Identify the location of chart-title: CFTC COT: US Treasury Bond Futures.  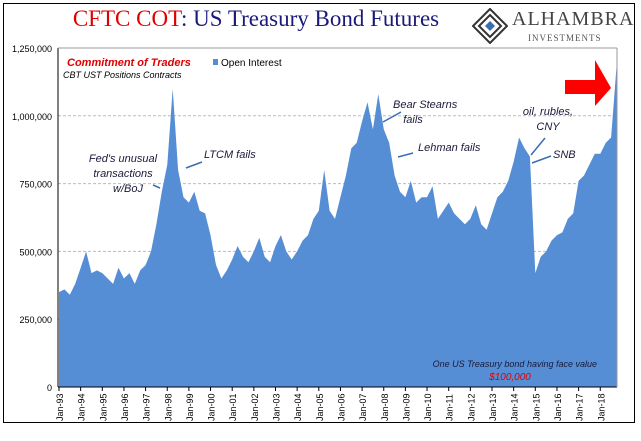
(256, 19).